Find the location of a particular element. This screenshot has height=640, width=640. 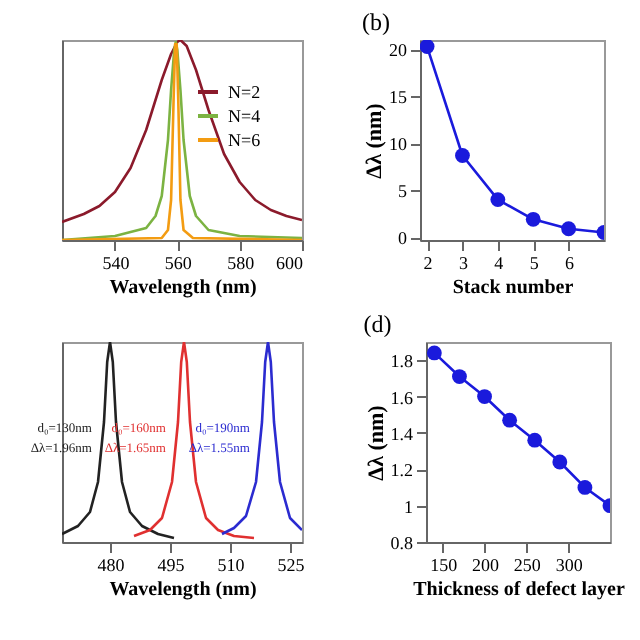

x-axis-title: Stack number is located at coordinates (513, 288).